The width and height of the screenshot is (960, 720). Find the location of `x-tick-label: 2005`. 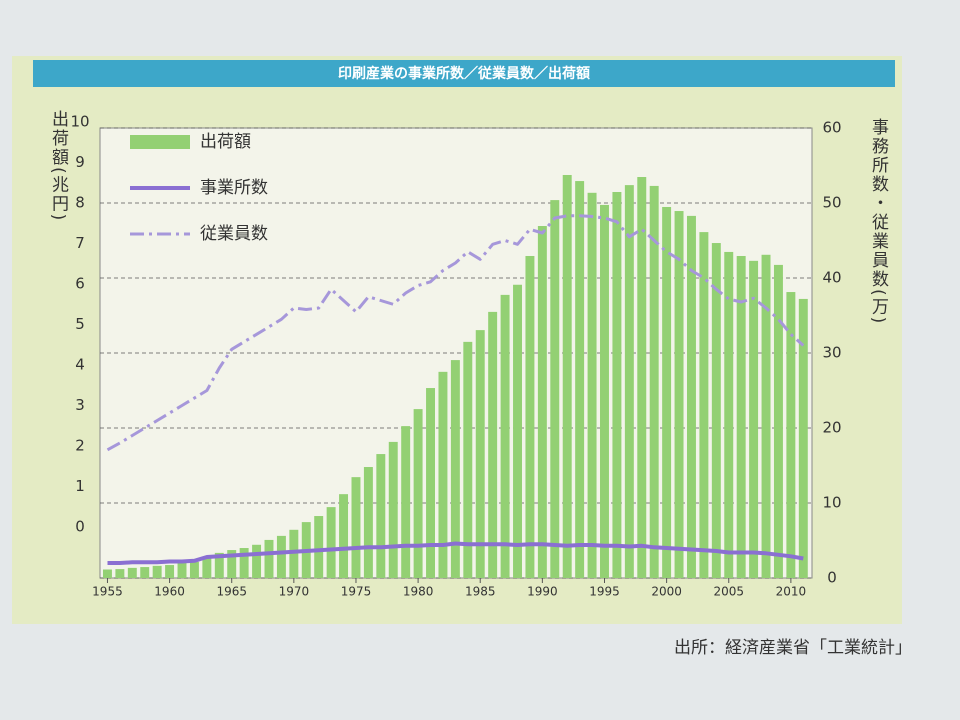

x-tick-label: 2005 is located at coordinates (728, 592).